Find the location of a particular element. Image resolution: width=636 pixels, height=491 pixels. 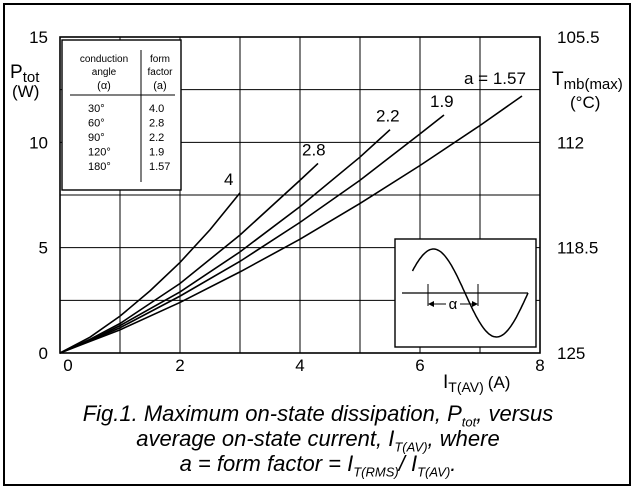

waveform-inset: α is located at coordinates (465, 293).